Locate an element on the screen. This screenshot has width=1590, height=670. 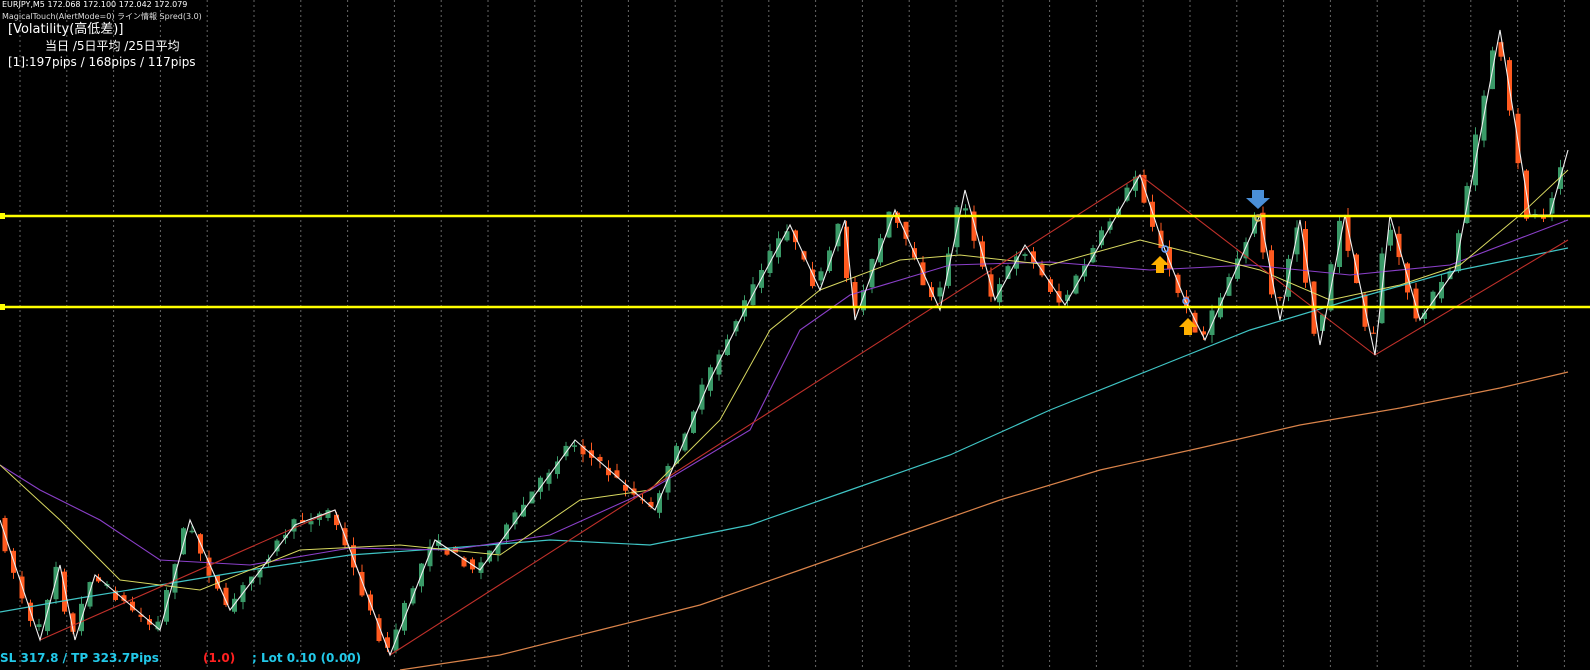
volatility-title: [Volatility(高低差)] is located at coordinates (66, 29).